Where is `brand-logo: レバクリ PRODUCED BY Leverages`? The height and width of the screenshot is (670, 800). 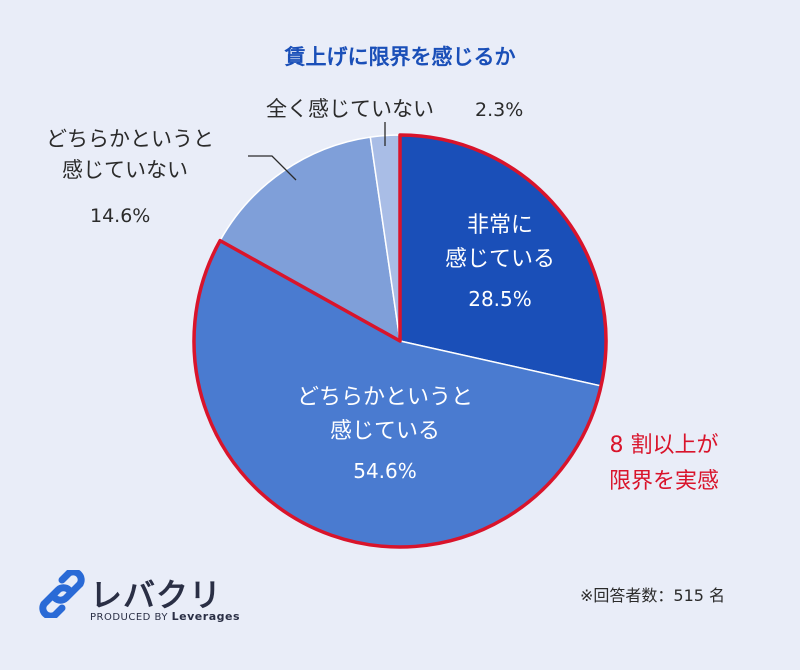
brand-logo: レバクリ PRODUCED BY Leverages is located at coordinates (139, 600).